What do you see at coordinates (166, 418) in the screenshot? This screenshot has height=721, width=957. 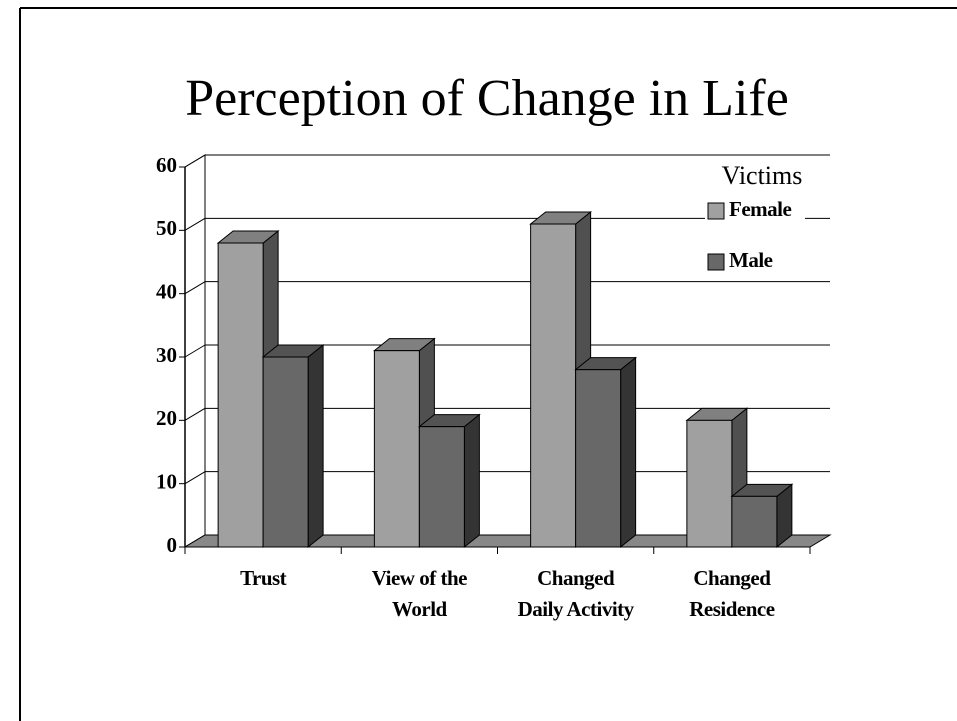 I see `y-tick-label: 20` at bounding box center [166, 418].